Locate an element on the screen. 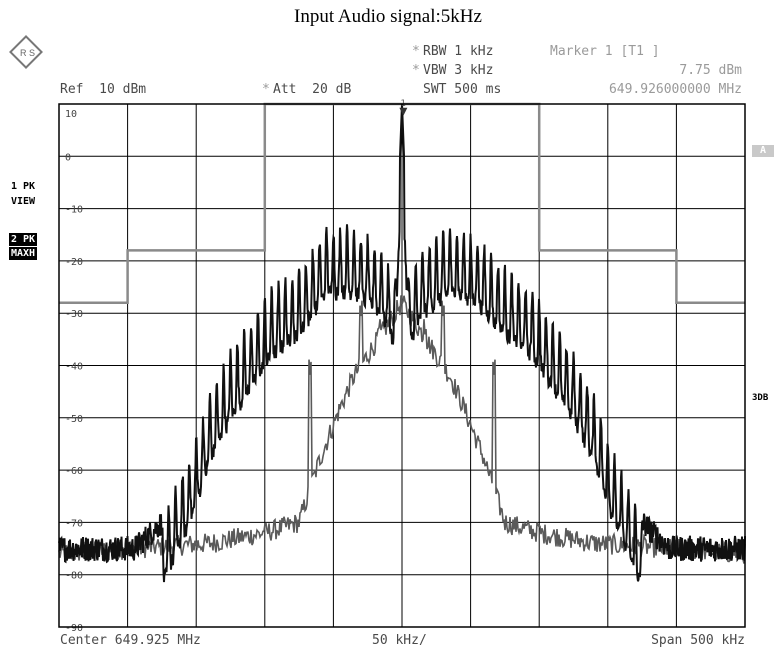 The width and height of the screenshot is (776, 654). center-frequency: Center 649.925 MHz is located at coordinates (130, 640).